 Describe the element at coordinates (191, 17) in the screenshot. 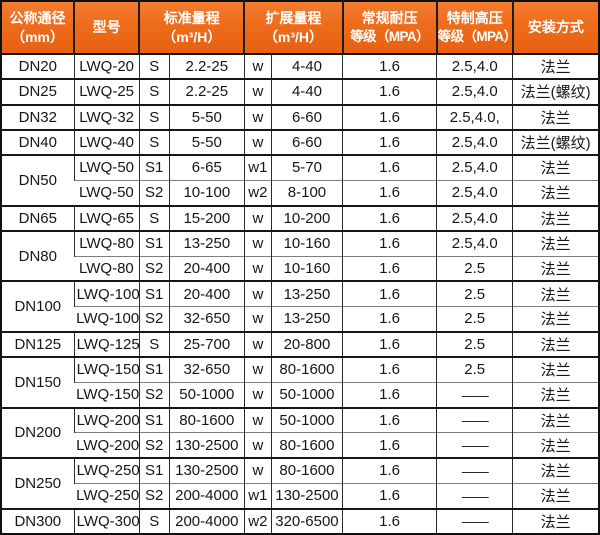

I see `header-standard-range-line1: 标准量程` at that location.